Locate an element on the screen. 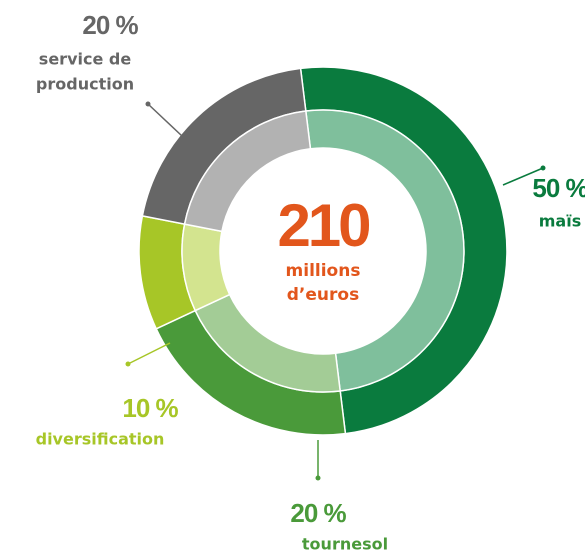  center-label: d’euros is located at coordinates (323, 295).